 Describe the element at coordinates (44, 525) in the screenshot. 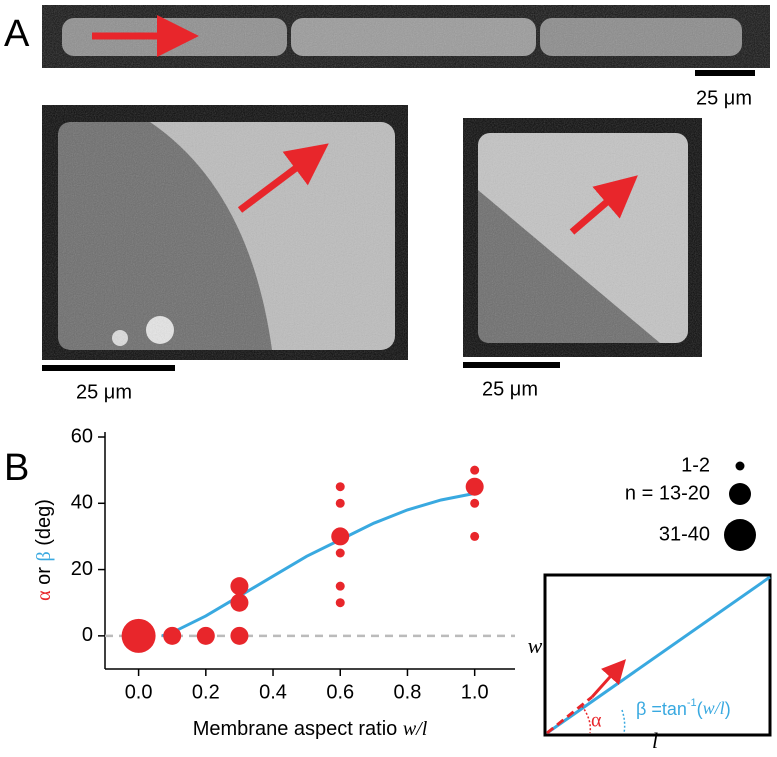

I see `y-axis-label-part: (deg)` at that location.